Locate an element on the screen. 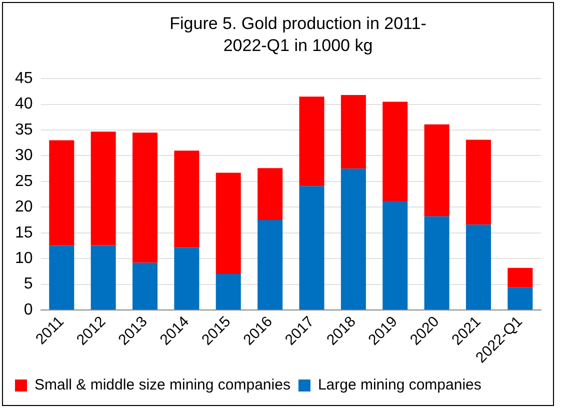  y-tick-label: 45 is located at coordinates (24, 79).